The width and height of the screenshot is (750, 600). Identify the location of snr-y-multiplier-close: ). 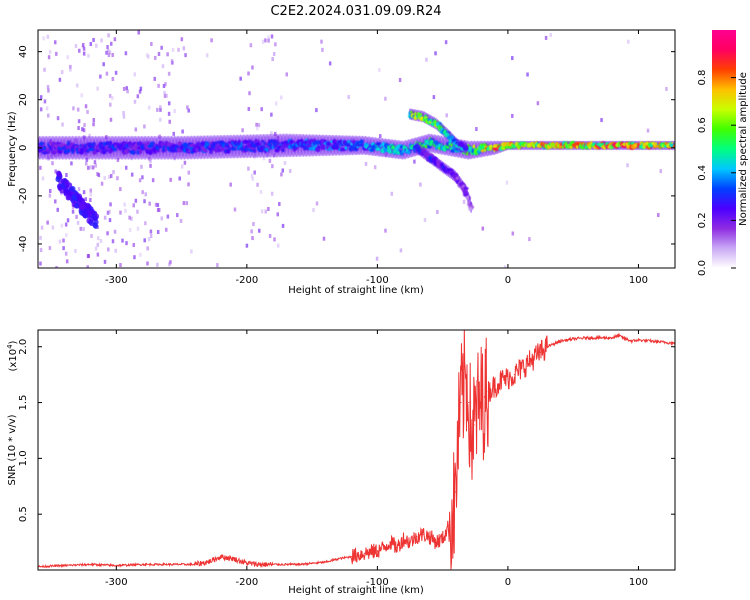
(13, 342).